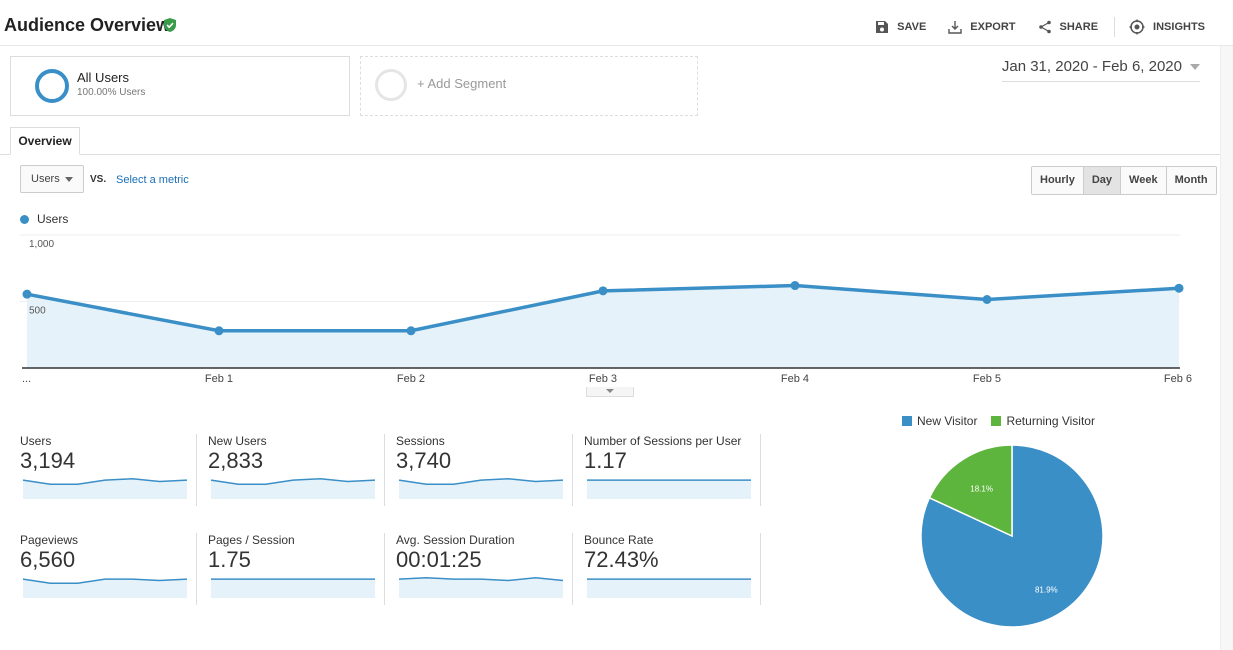 This screenshot has height=650, width=1233. Describe the element at coordinates (981, 488) in the screenshot. I see `pie-data-label: 18.1%` at that location.